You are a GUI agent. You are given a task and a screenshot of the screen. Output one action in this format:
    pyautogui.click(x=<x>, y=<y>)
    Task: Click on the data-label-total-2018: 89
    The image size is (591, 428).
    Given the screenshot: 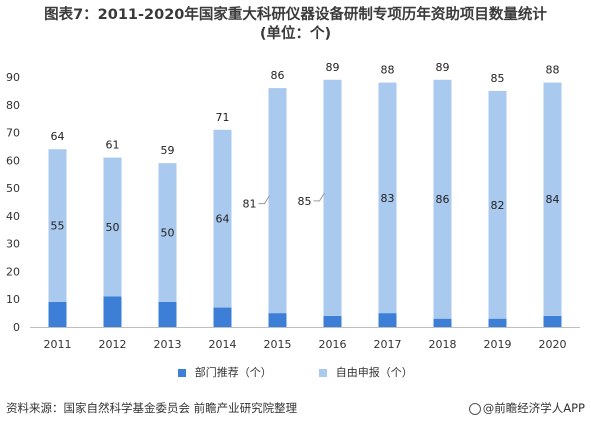 What is the action you would take?
    pyautogui.click(x=443, y=67)
    